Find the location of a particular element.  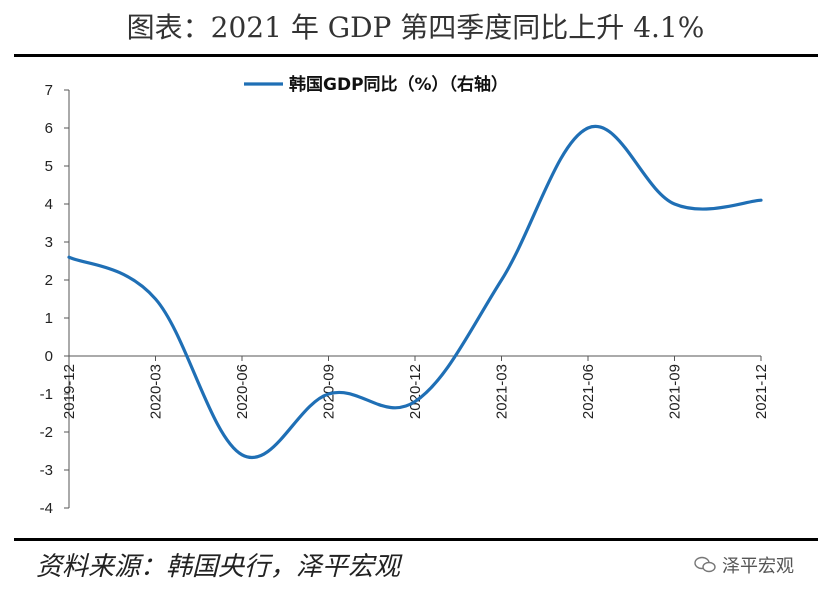

y-tick-label: 4 is located at coordinates (49, 204).